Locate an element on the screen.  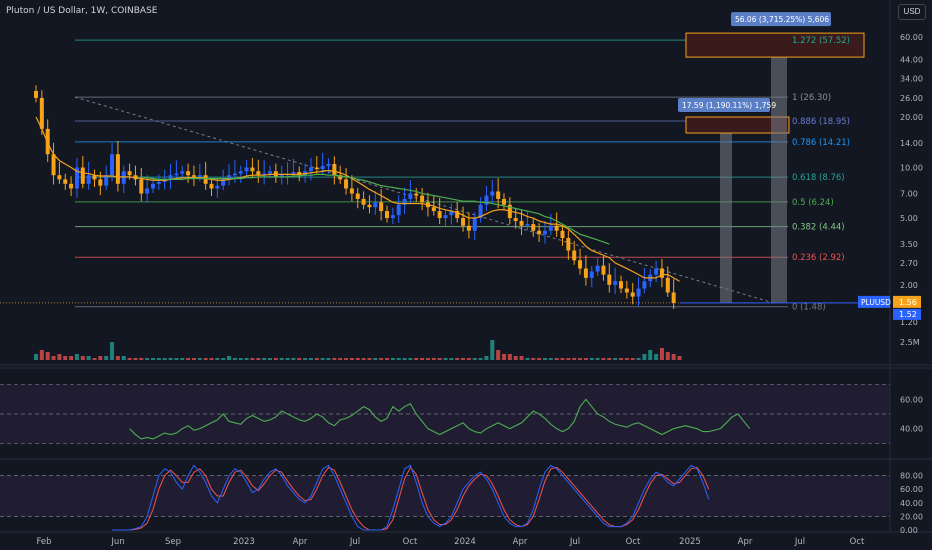
x-tick-label: Apr is located at coordinates (520, 542).